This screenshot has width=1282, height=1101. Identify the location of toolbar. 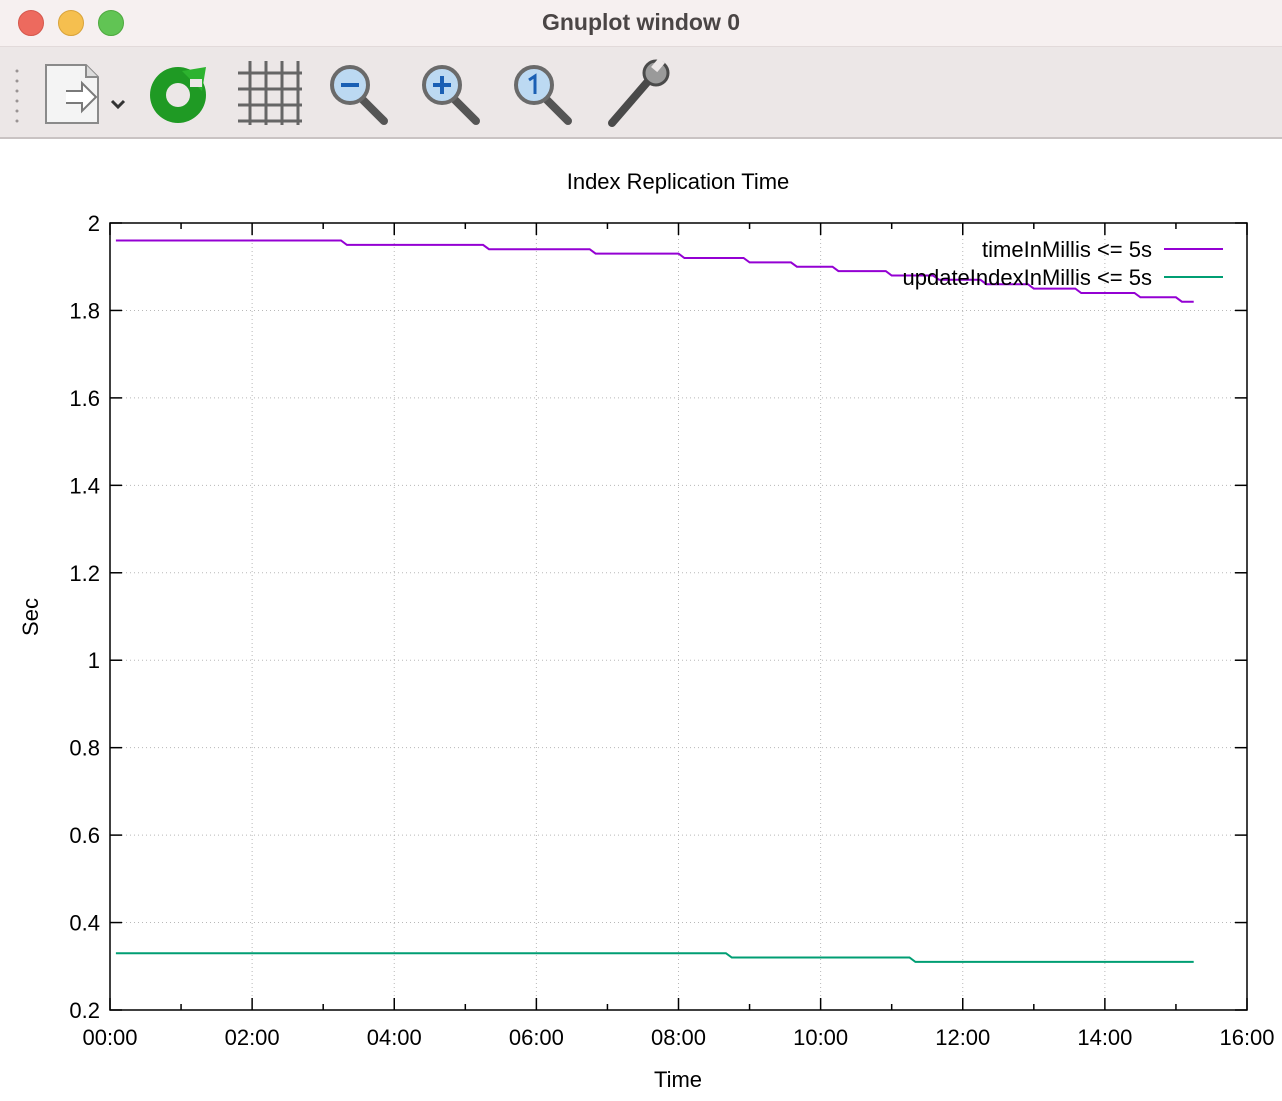
(641, 93).